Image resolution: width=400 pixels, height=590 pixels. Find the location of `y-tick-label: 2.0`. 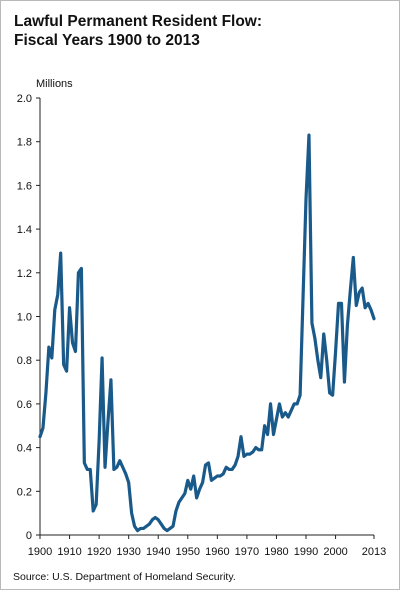

y-tick-label: 2.0 is located at coordinates (24, 99).